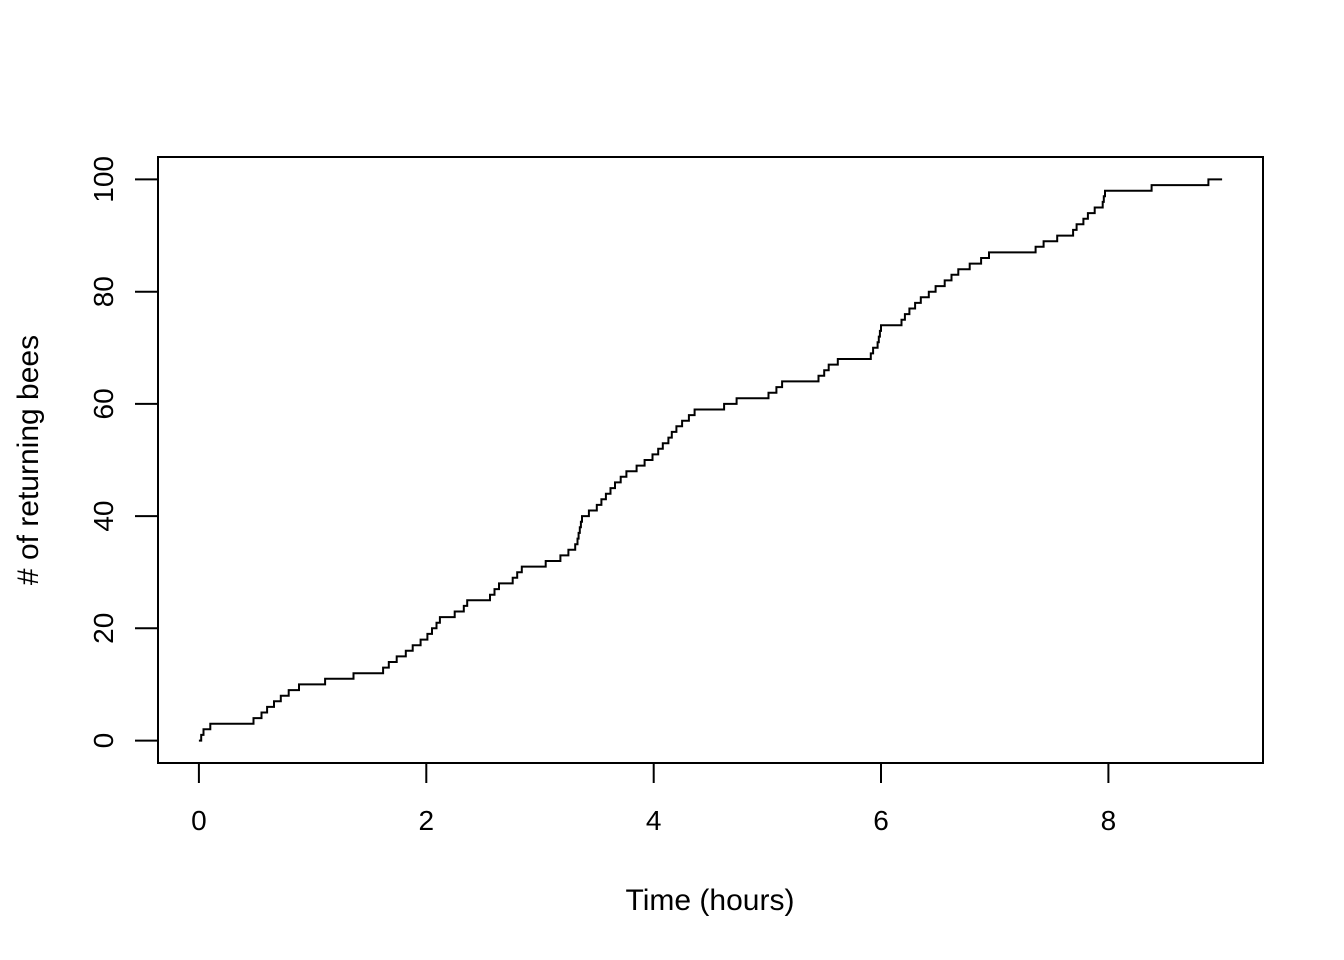  I want to click on x-tick-label: 2, so click(427, 820).